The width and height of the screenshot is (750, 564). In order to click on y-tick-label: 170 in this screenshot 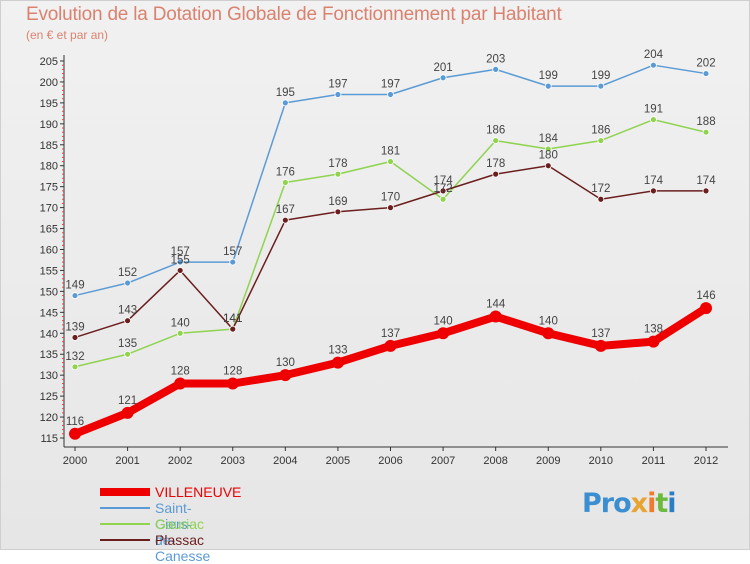, I will do `click(49, 209)`.